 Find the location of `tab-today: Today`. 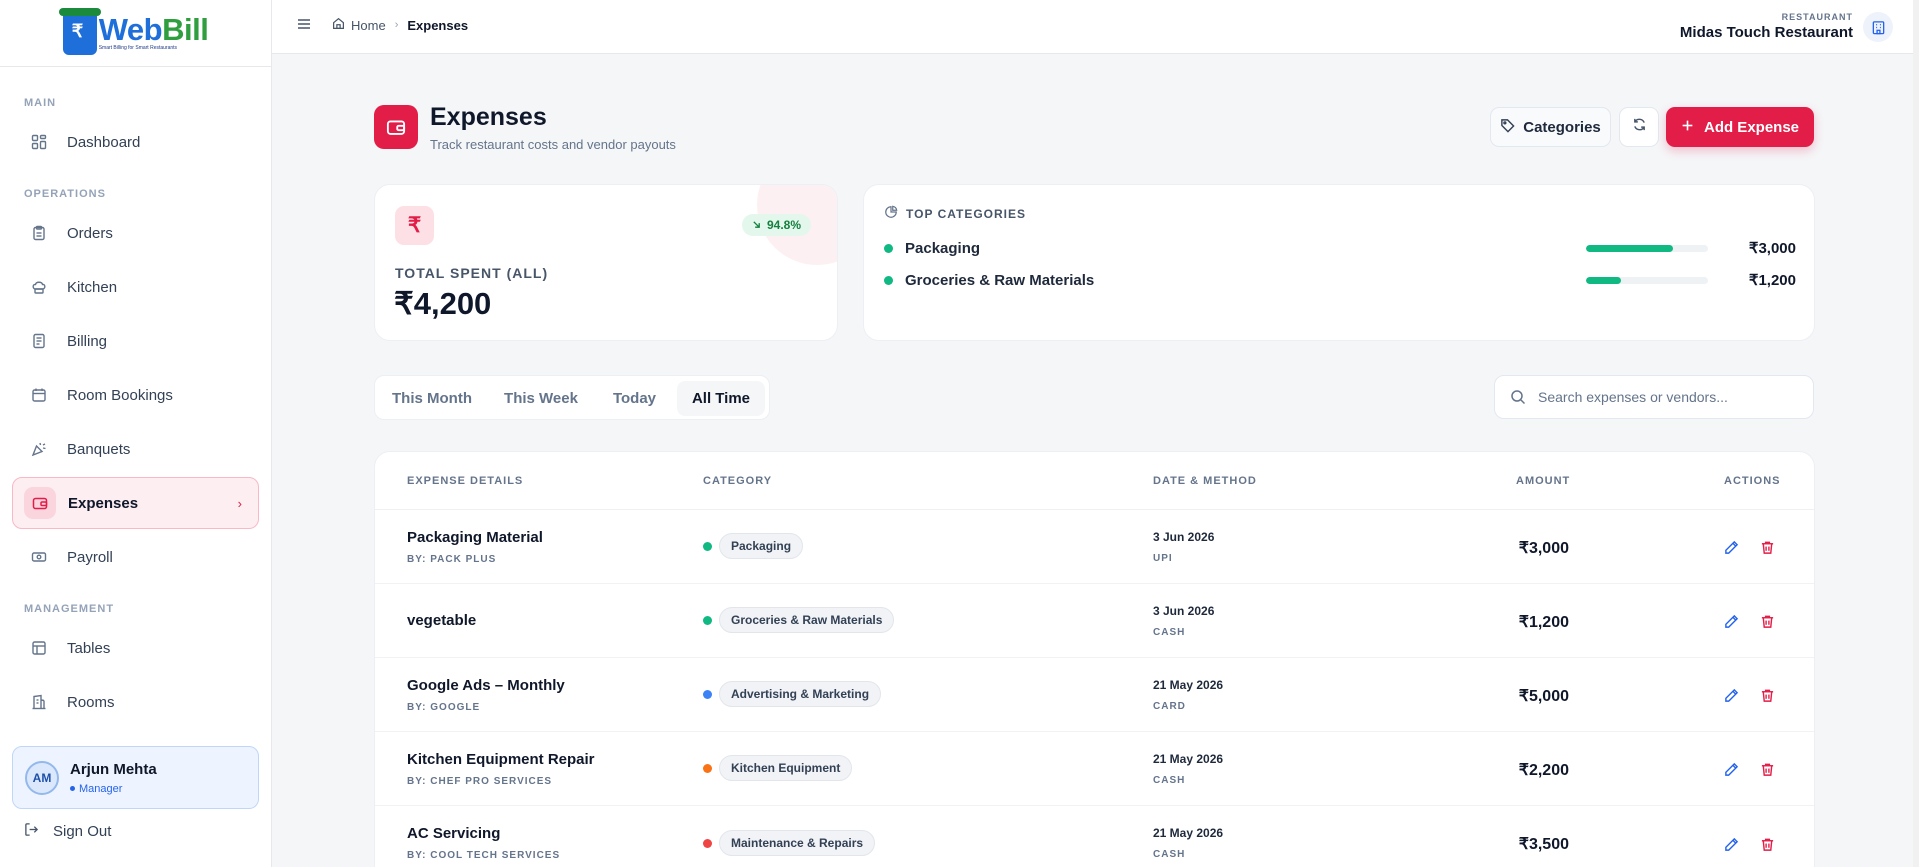

tab-today: Today is located at coordinates (634, 398).